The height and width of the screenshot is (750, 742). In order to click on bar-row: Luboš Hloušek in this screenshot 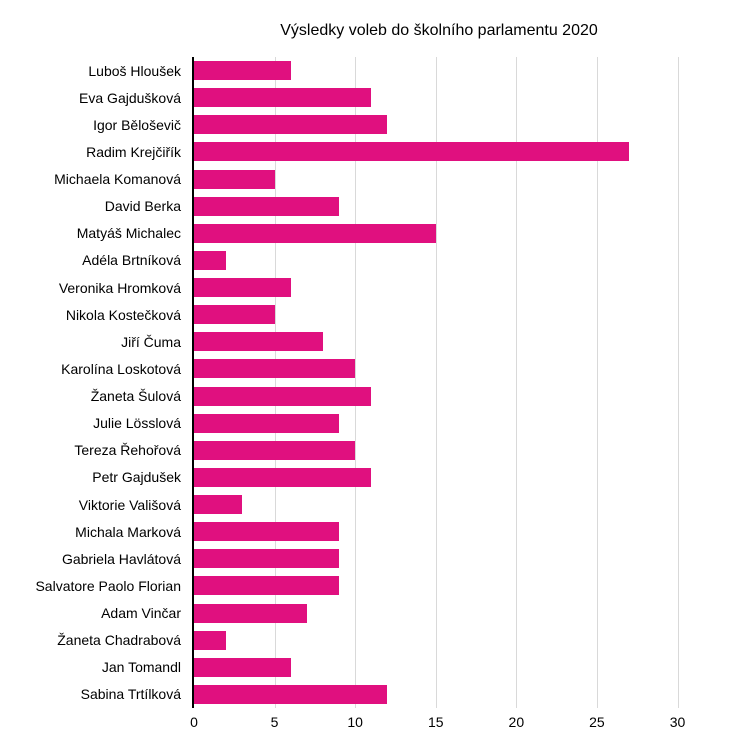, I will do `click(371, 70)`.